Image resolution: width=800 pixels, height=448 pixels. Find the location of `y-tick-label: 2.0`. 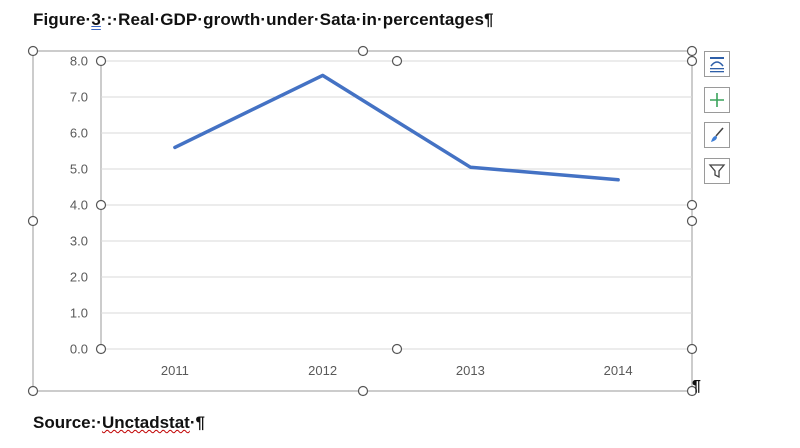

y-tick-label: 2.0 is located at coordinates (79, 277).